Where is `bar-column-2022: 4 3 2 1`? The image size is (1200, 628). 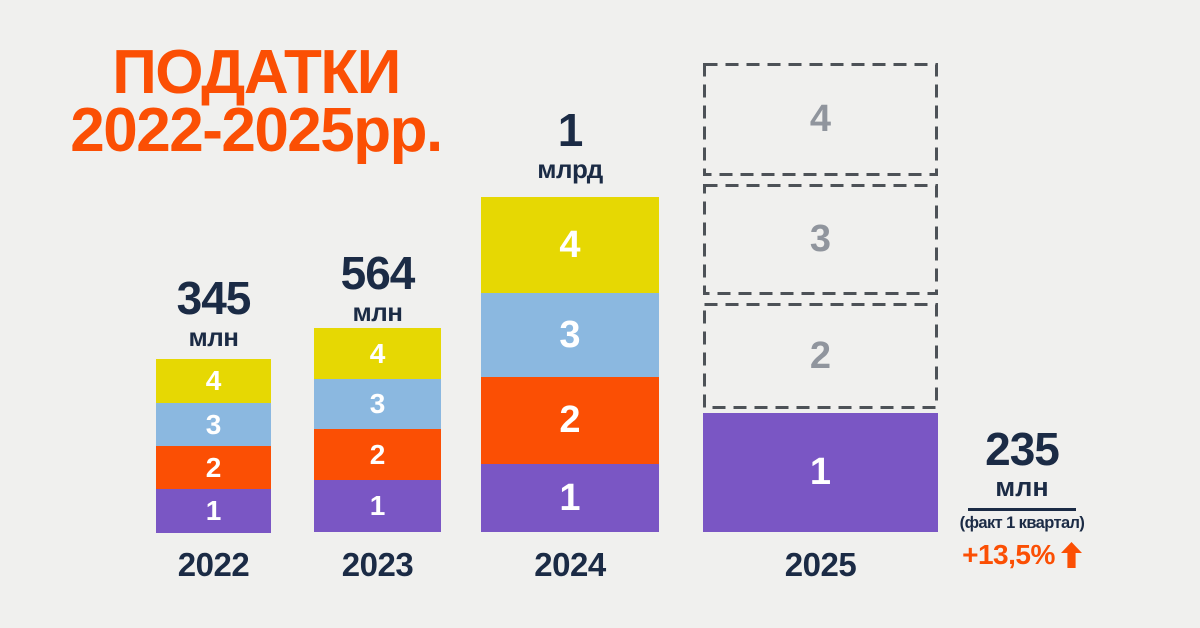 bar-column-2022: 4 3 2 1 is located at coordinates (213, 446).